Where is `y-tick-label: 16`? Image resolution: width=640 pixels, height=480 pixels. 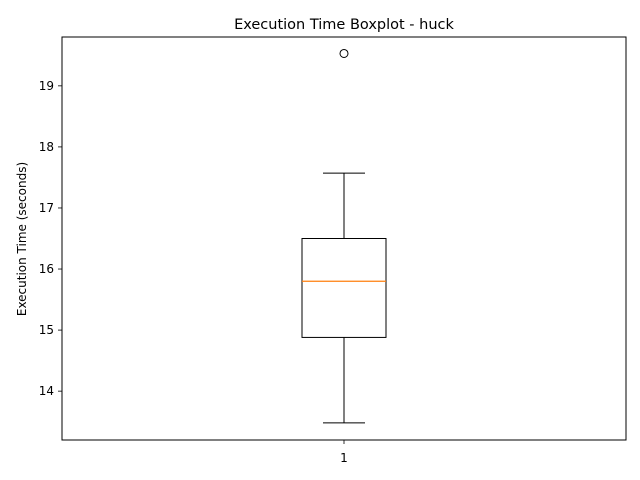
y-tick-label: 16 is located at coordinates (46, 269).